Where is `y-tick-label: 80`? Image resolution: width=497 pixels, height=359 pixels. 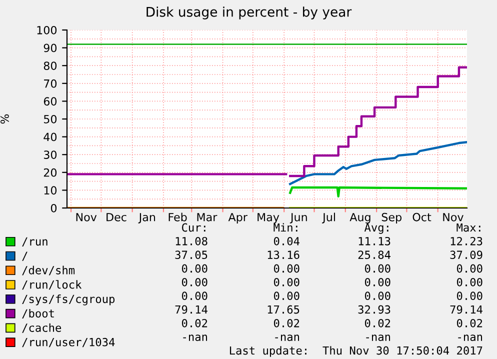
y-tick-label: 80 is located at coordinates (50, 66).